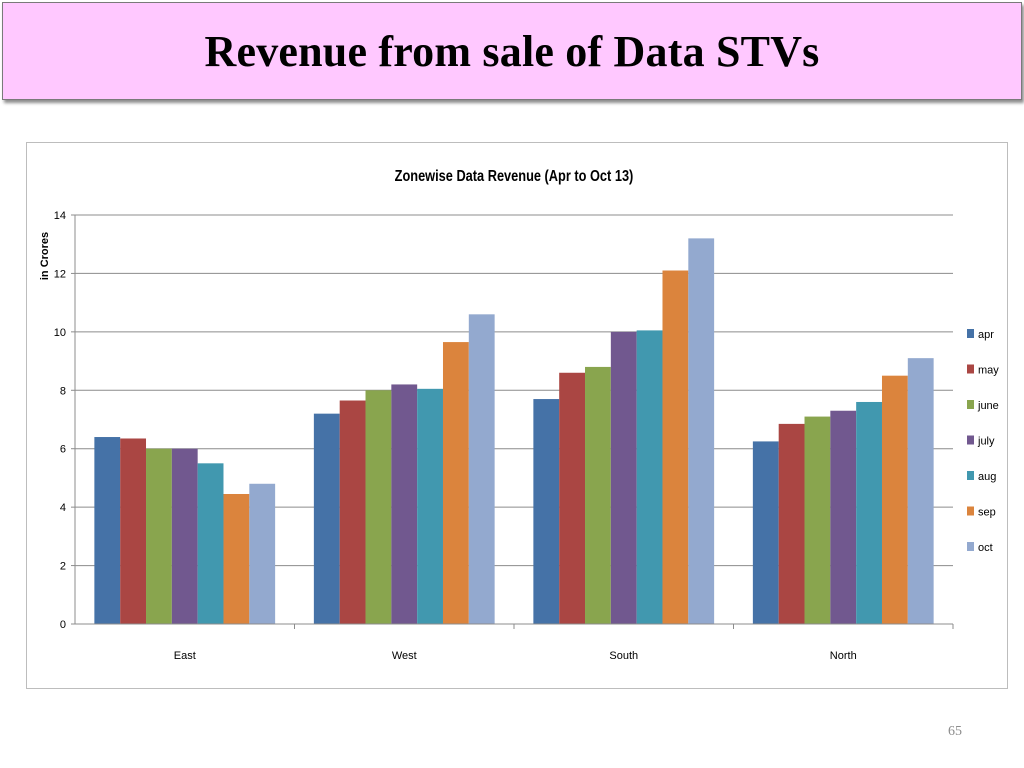 Image resolution: width=1024 pixels, height=768 pixels. I want to click on bar-south-sep, so click(675, 447).